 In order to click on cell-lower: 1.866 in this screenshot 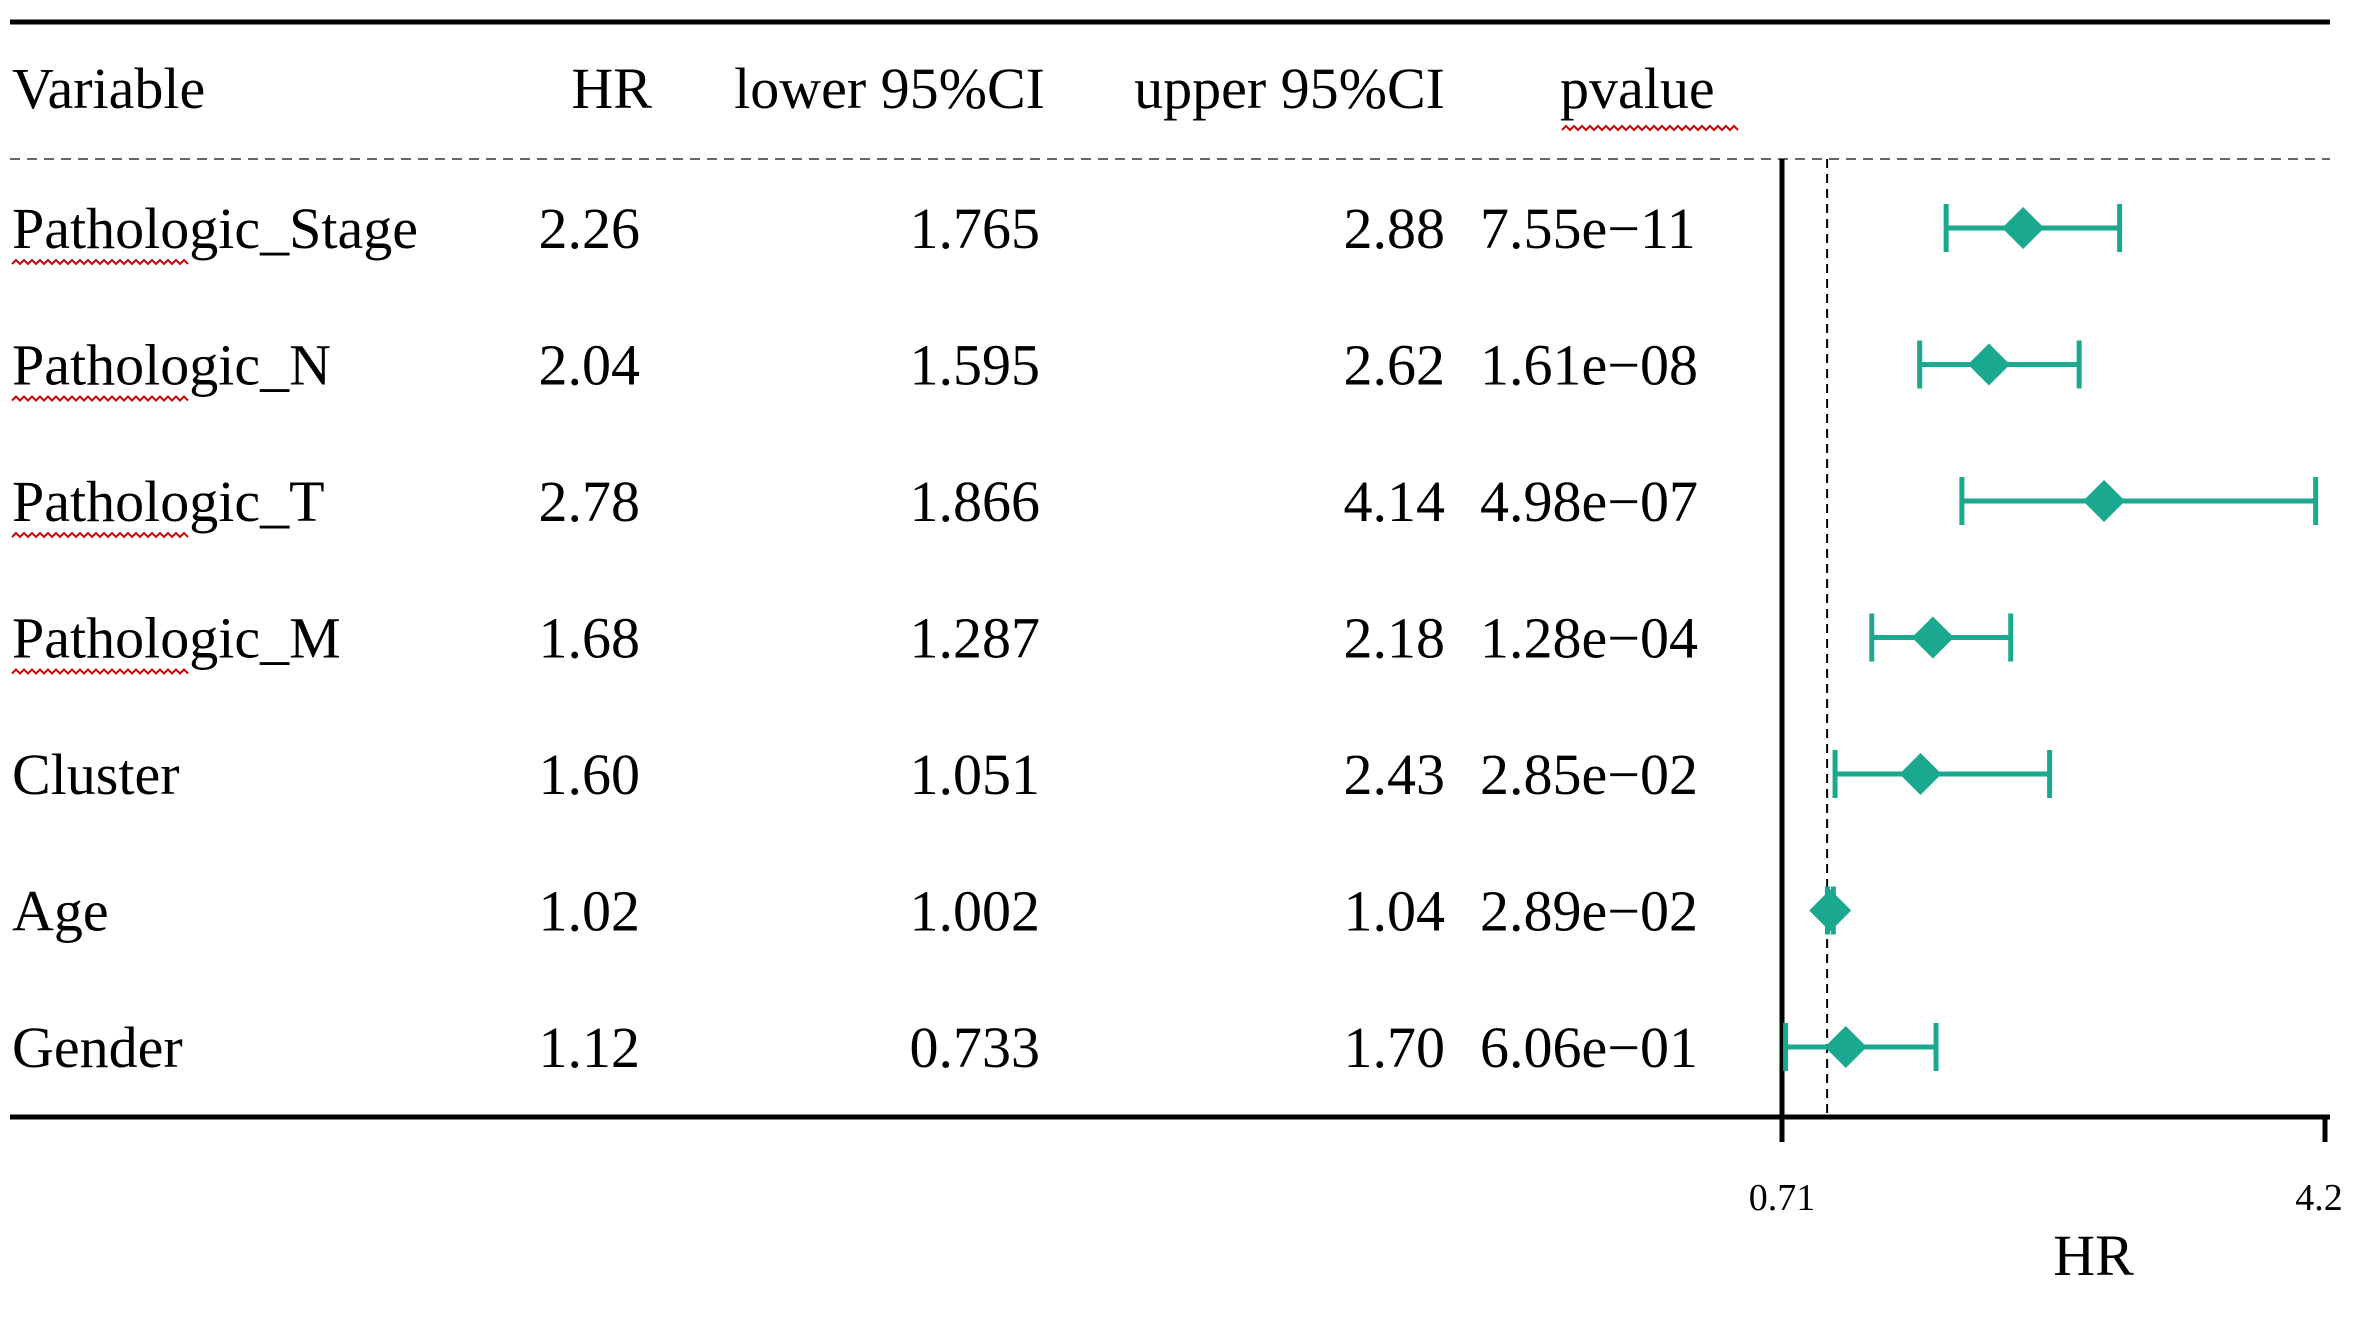, I will do `click(975, 501)`.